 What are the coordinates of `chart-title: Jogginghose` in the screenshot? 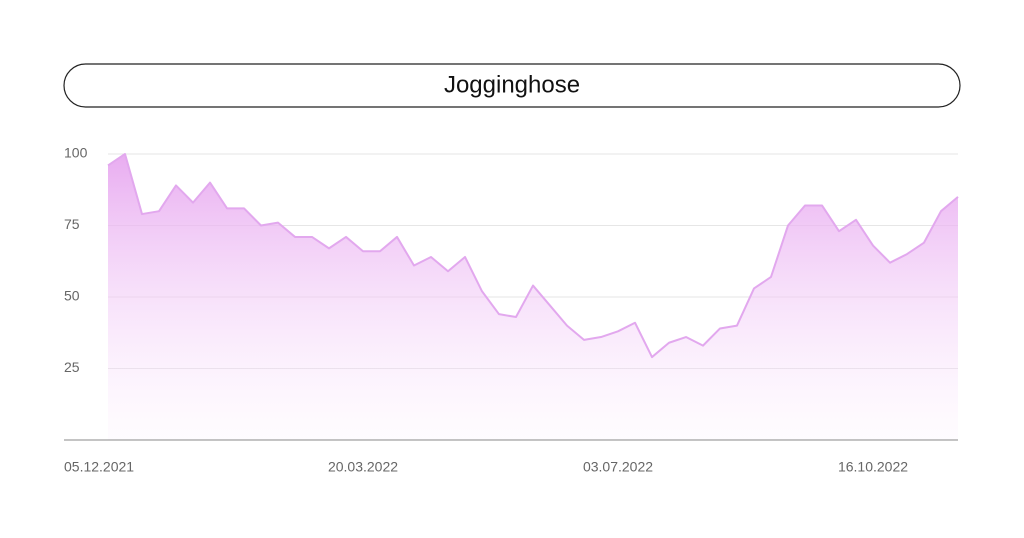 It's located at (512, 84).